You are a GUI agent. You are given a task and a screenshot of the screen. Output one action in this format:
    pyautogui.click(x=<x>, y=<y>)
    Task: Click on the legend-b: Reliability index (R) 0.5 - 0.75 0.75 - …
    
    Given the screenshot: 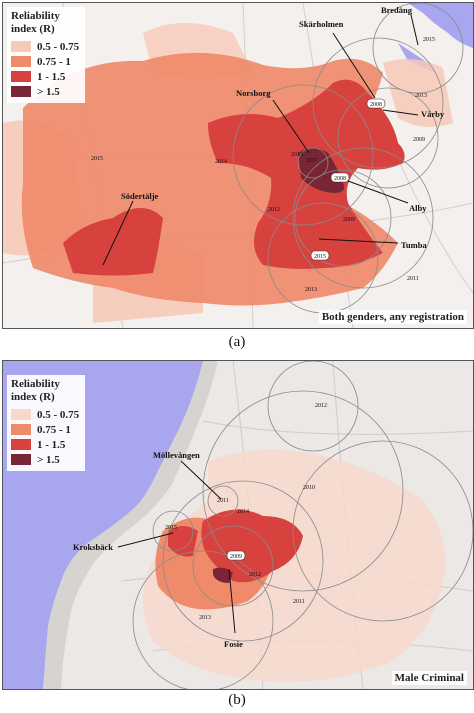 What is the action you would take?
    pyautogui.click(x=46, y=423)
    